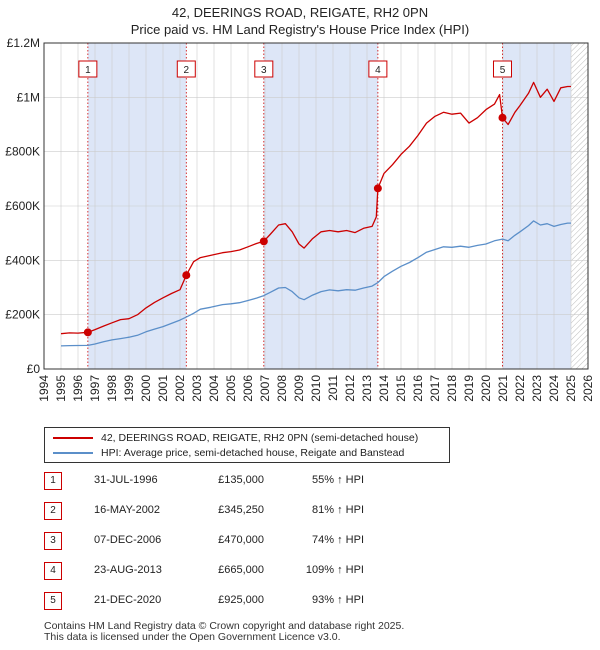 This screenshot has height=650, width=600. Describe the element at coordinates (163, 388) in the screenshot. I see `x-tick-label: 2001` at that location.